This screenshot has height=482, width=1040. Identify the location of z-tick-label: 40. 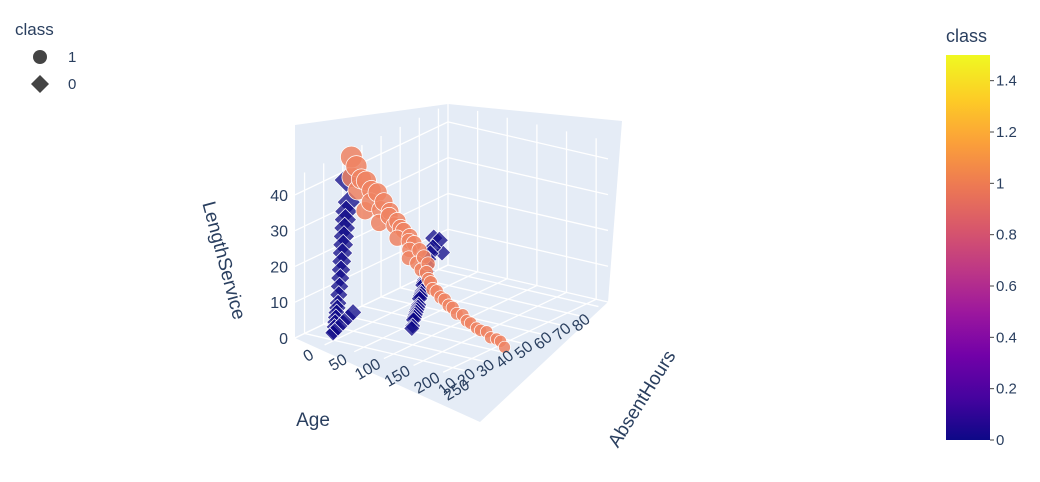
(279, 196).